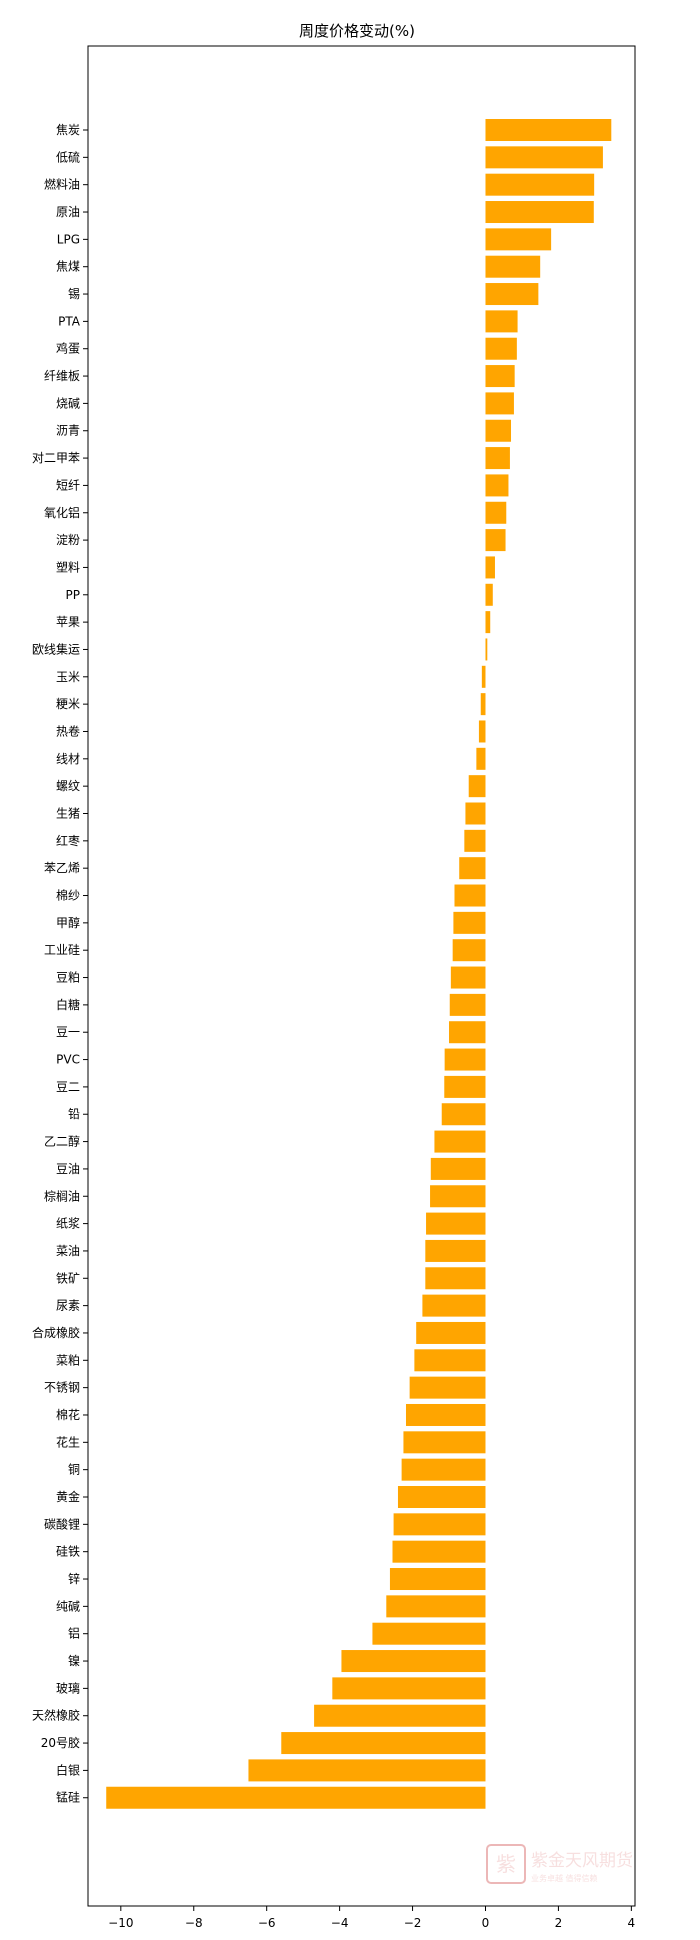 The height and width of the screenshot is (1940, 700). I want to click on y-tick-label: 苯乙烯, so click(62, 868).